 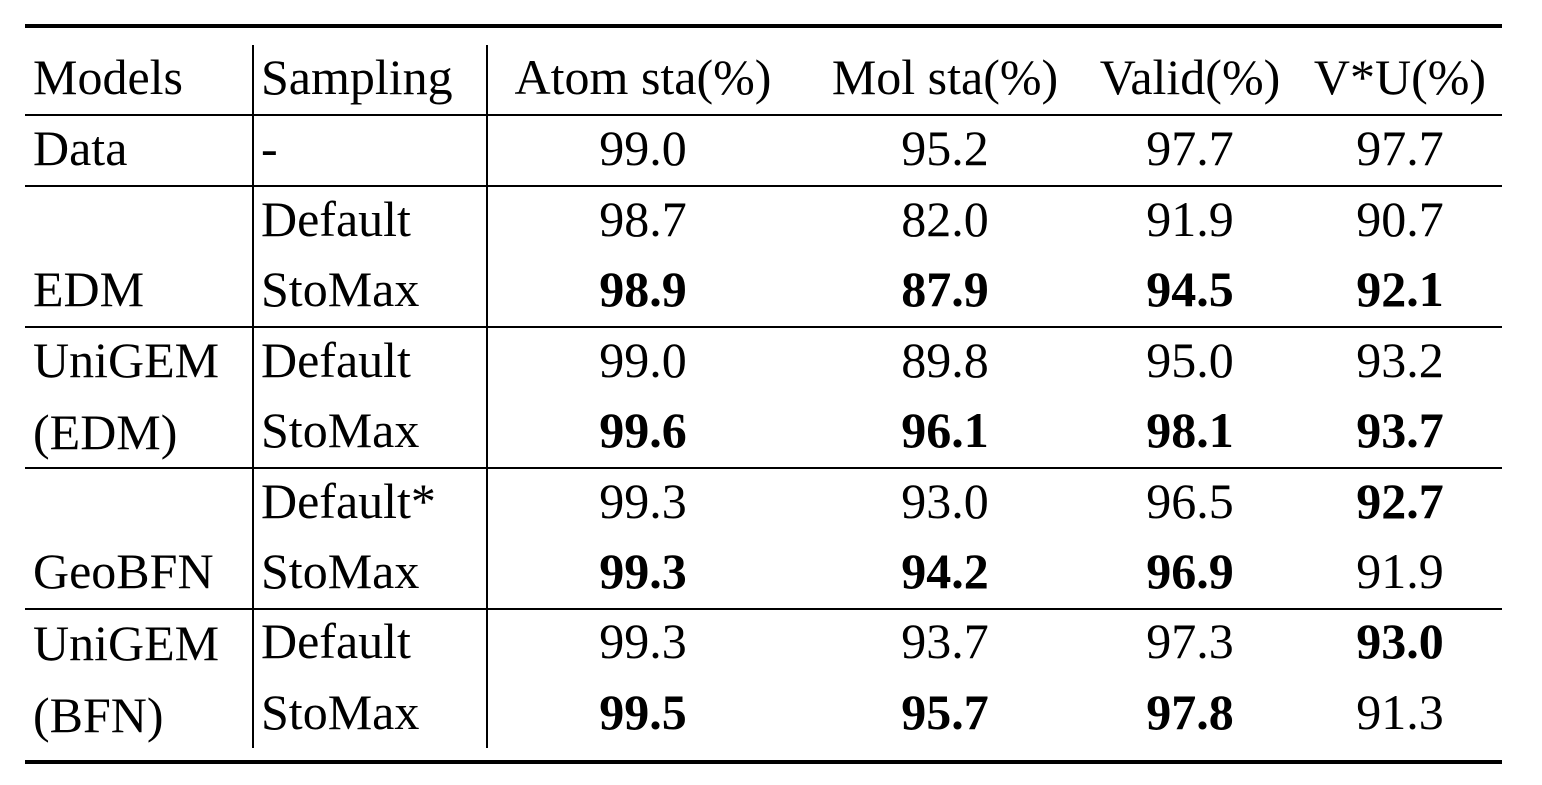 I want to click on table-cell-valid: 96.9, so click(x=1190, y=571).